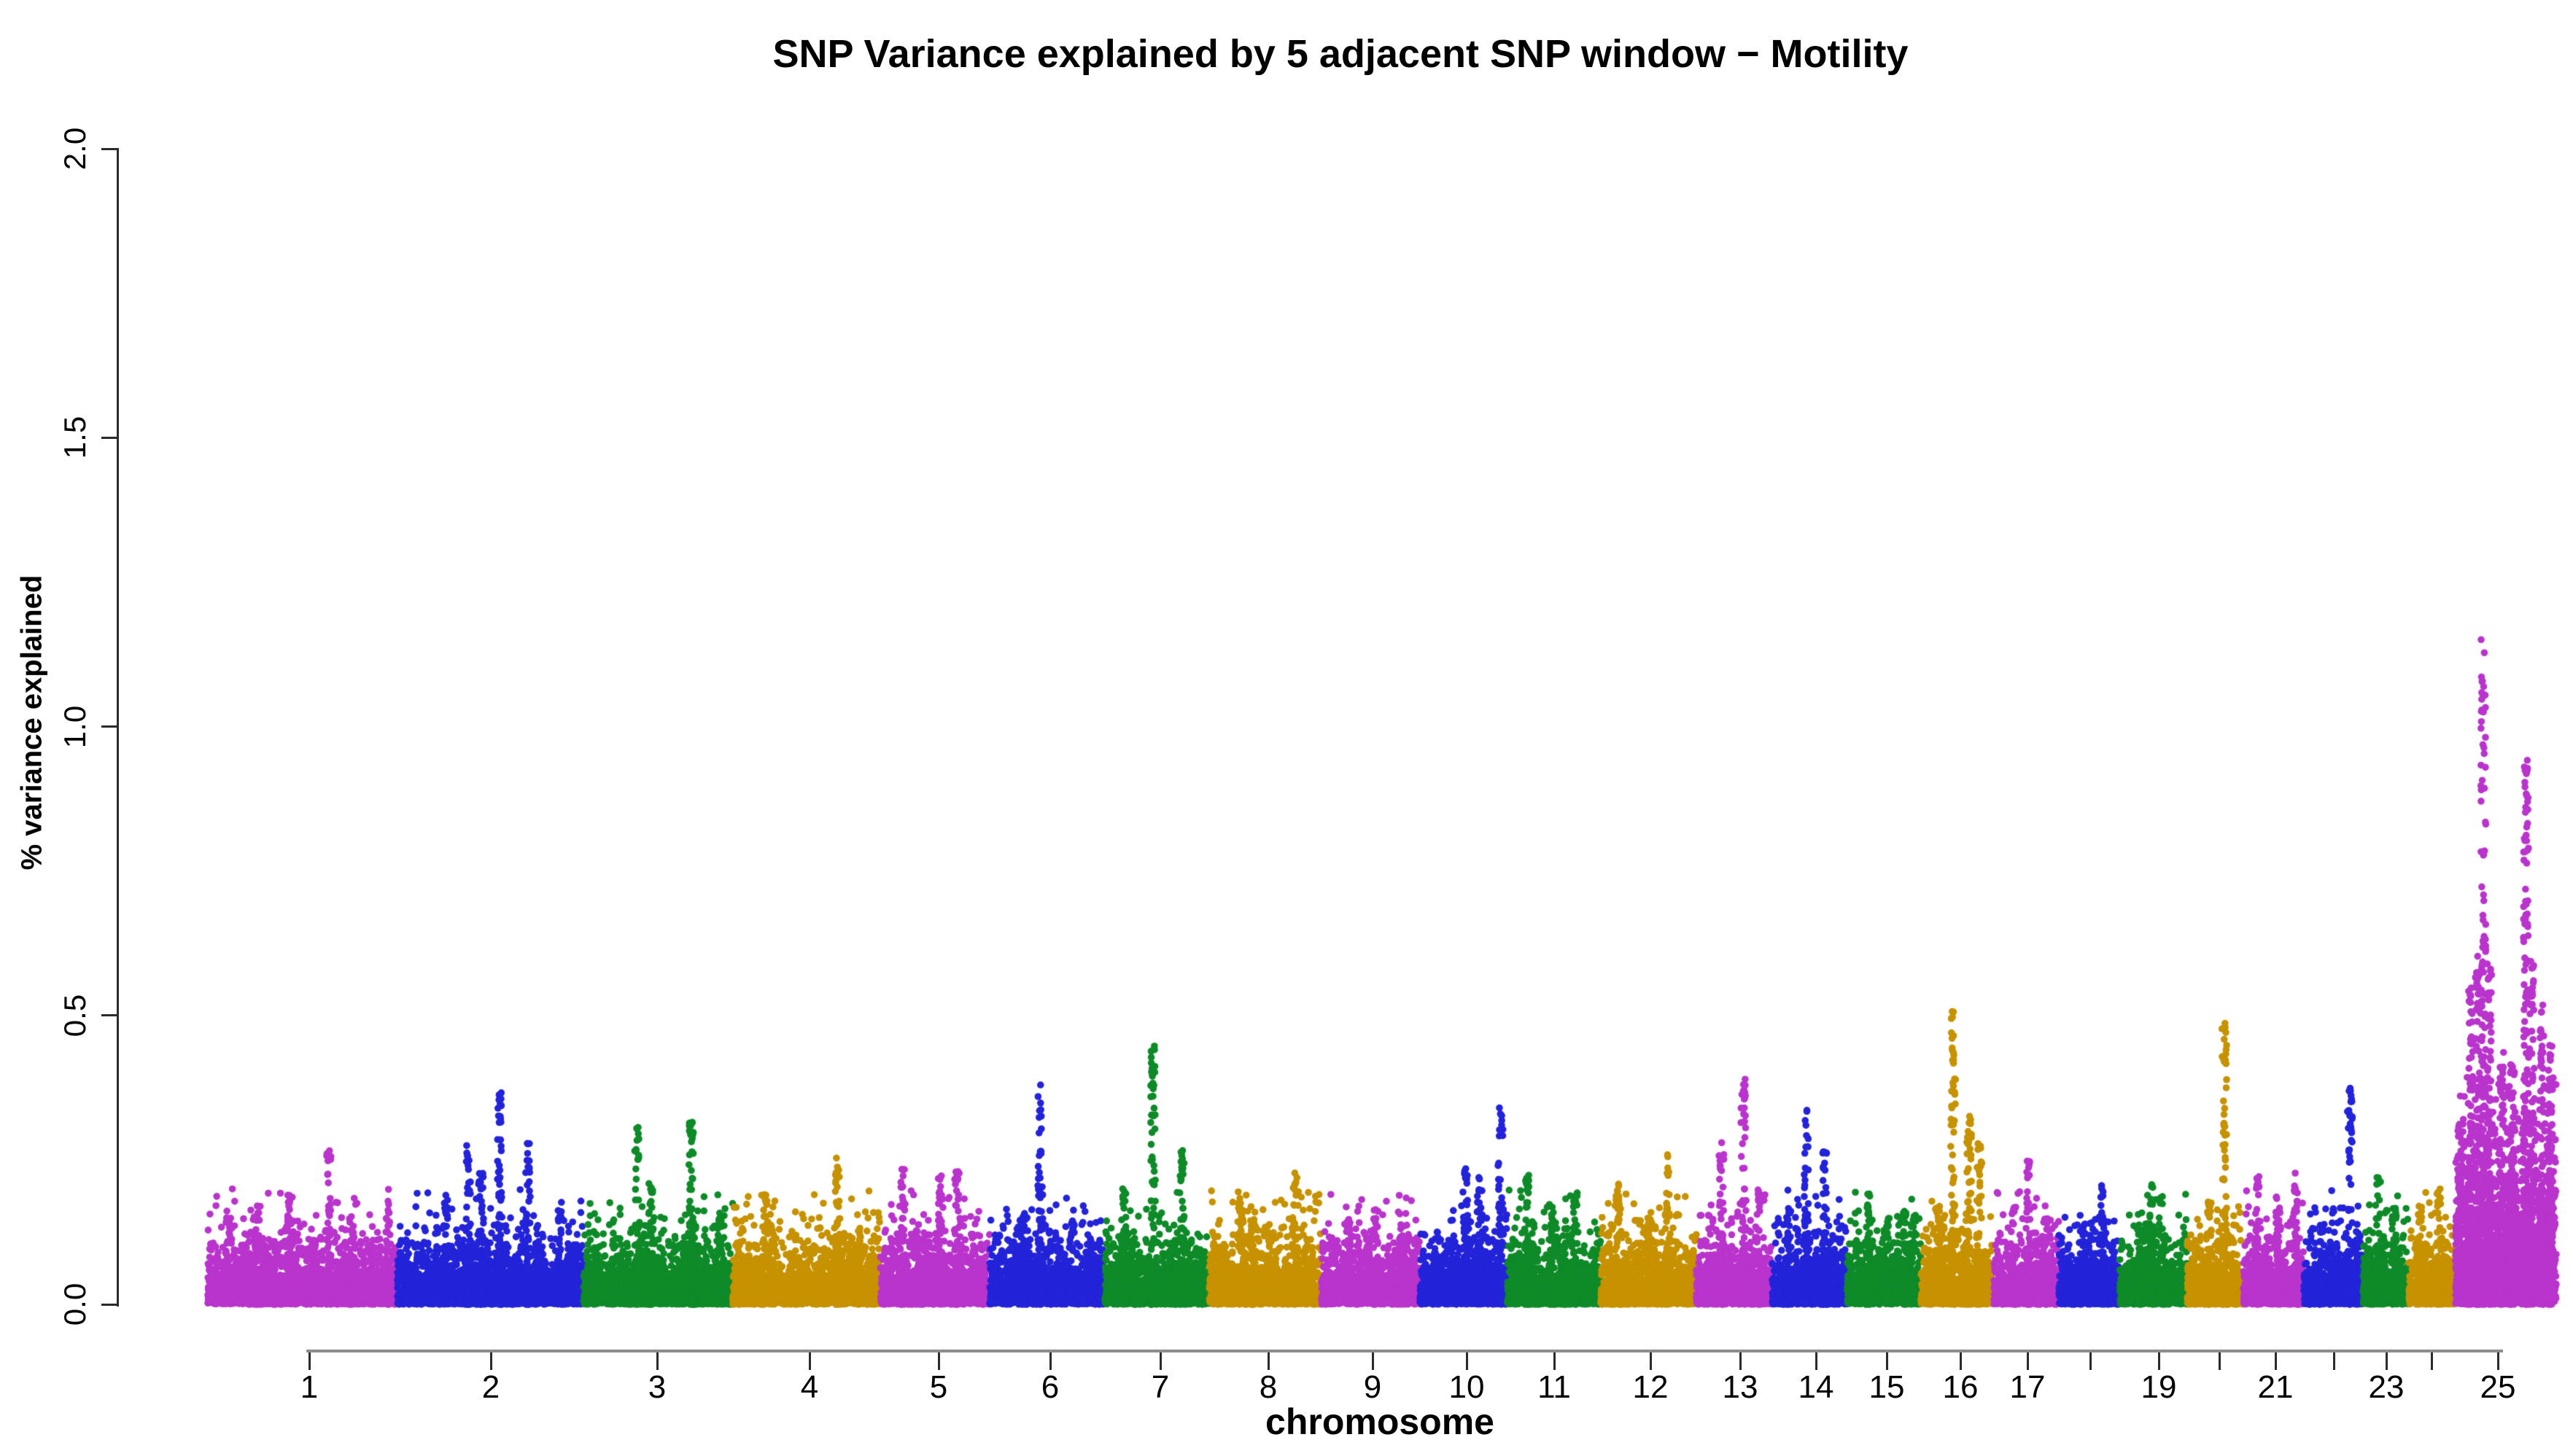 This screenshot has width=2573, height=1456. What do you see at coordinates (490, 1387) in the screenshot?
I see `x-tick-label: 2` at bounding box center [490, 1387].